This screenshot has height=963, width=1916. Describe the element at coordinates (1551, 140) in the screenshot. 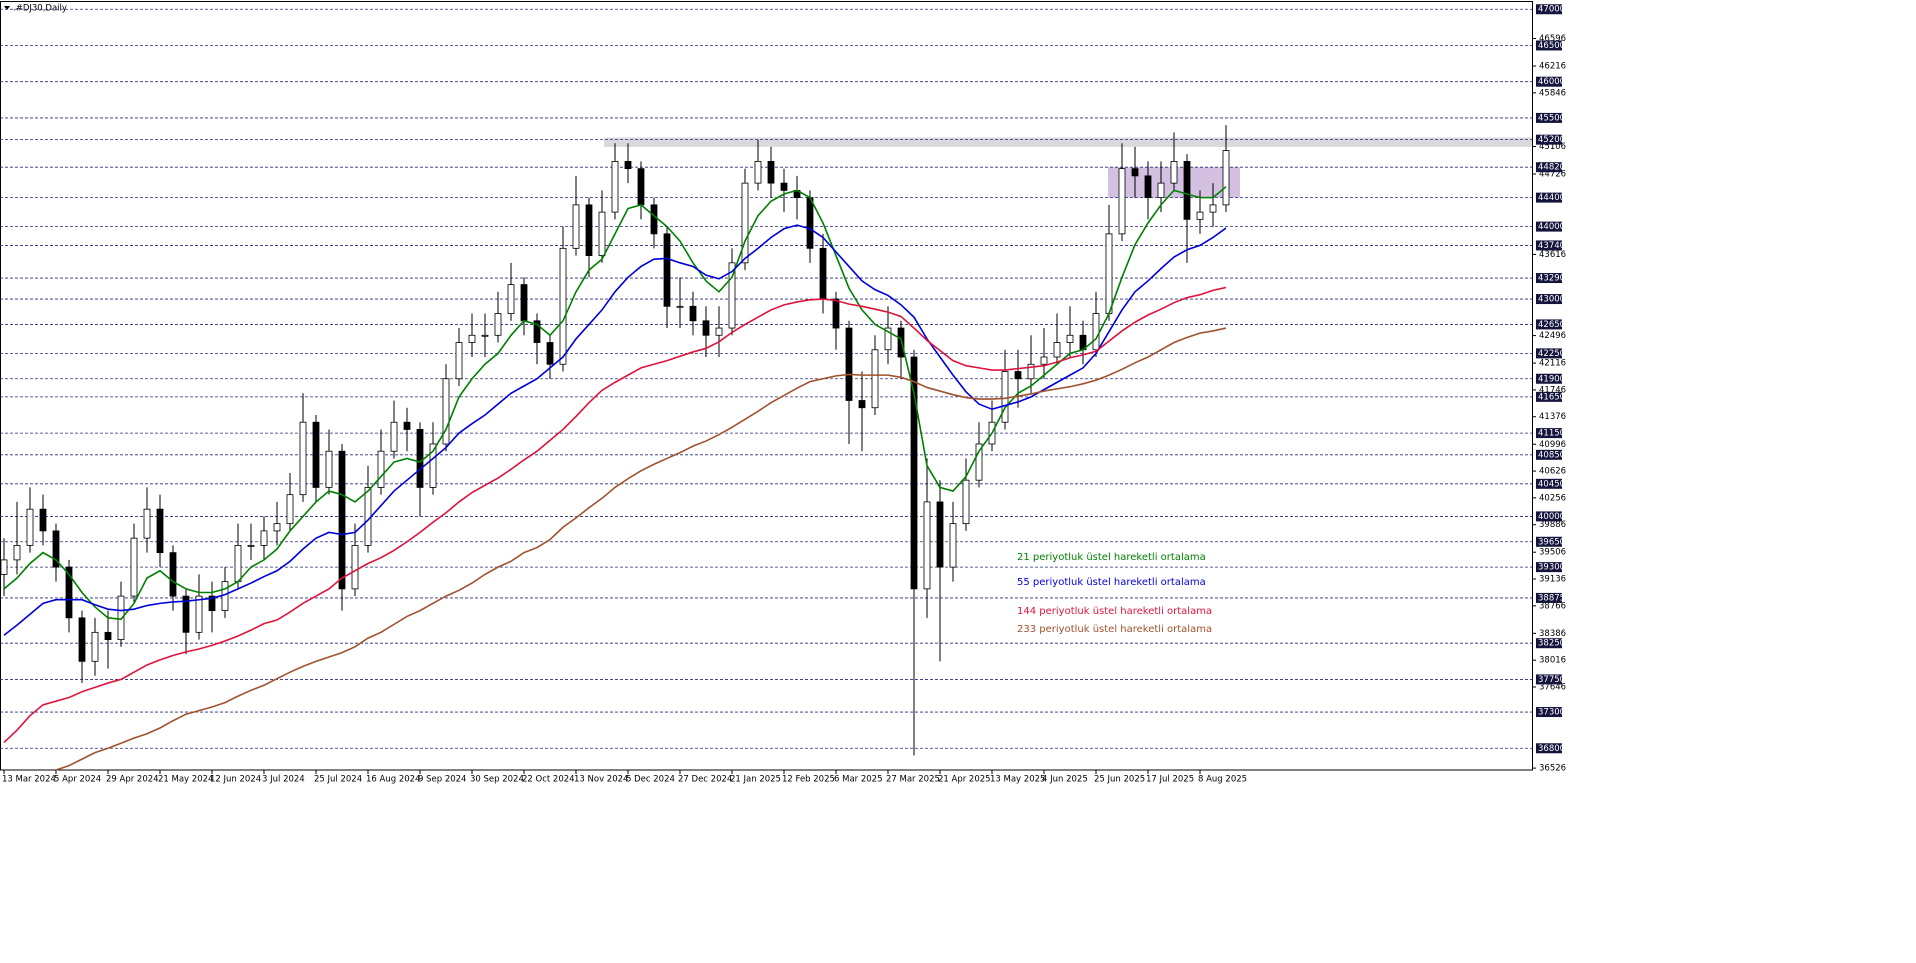

I see `level-label: 45200` at that location.